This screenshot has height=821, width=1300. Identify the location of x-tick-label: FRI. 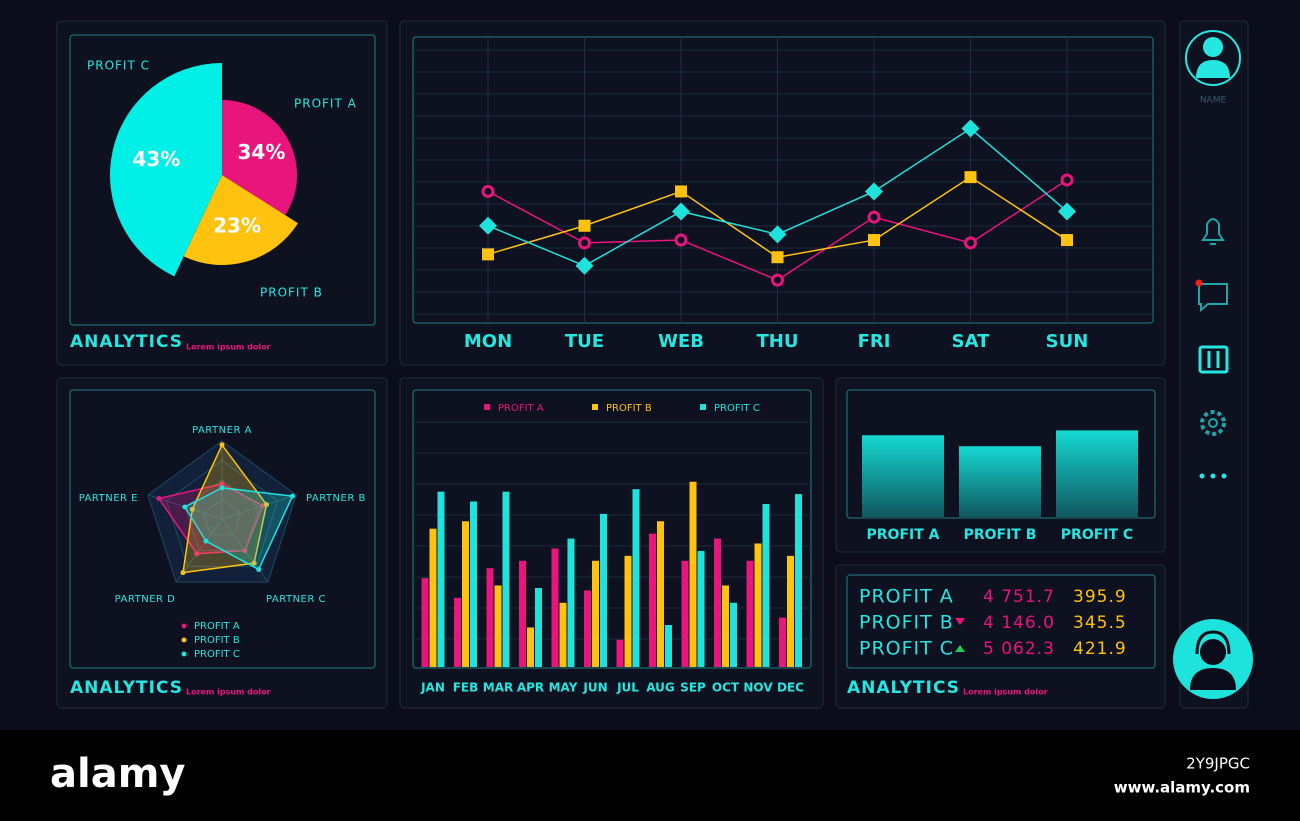
(874, 341).